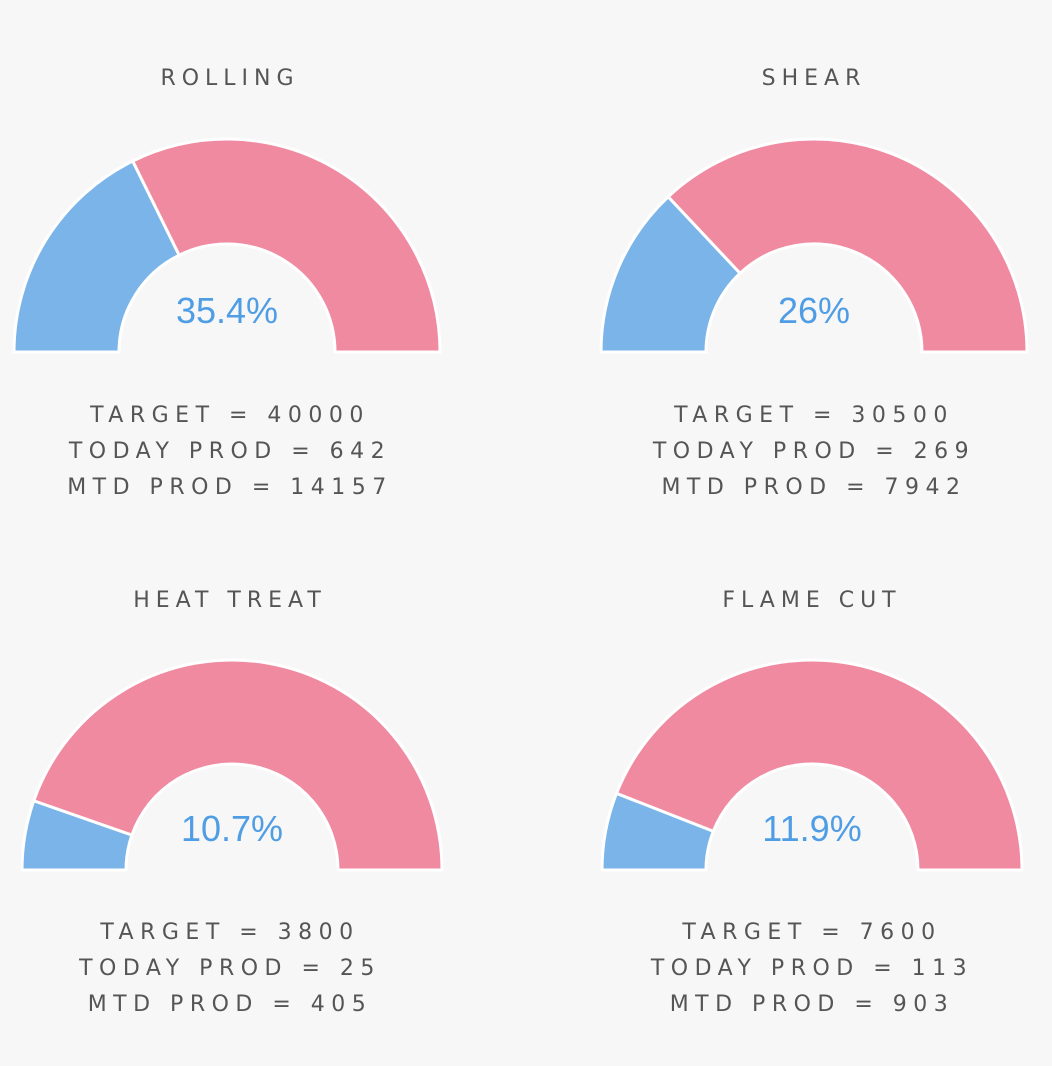 Image resolution: width=1052 pixels, height=1066 pixels. I want to click on gauge-percent-label: 26%, so click(814, 310).